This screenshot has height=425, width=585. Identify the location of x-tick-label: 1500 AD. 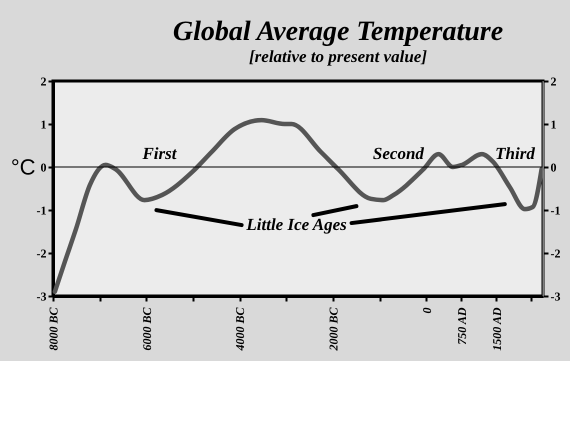
(497, 329).